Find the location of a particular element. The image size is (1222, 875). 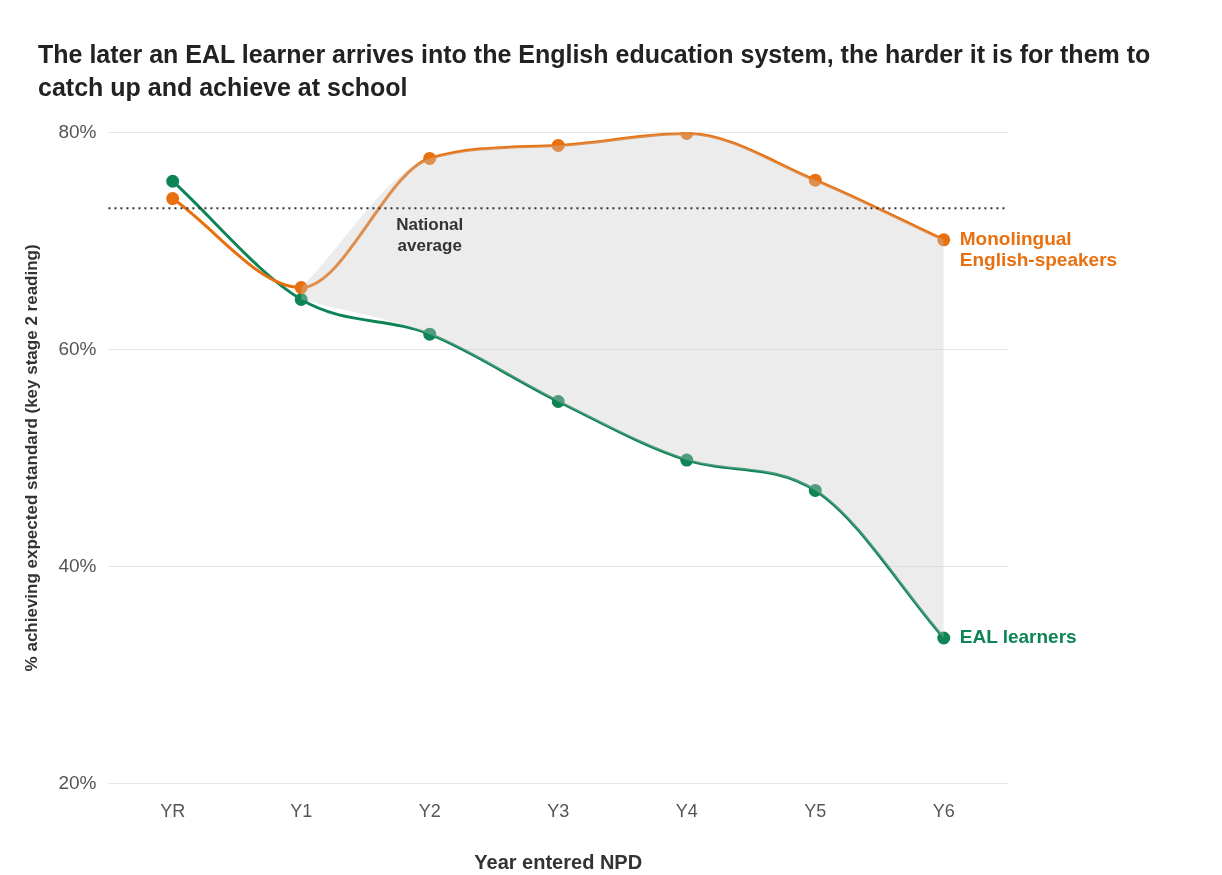

x-tick-label: Y2 is located at coordinates (429, 811).